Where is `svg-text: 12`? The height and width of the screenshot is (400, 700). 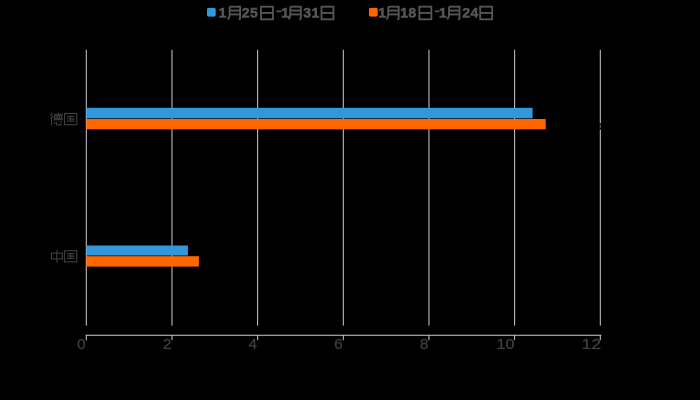 svg-text: 12 is located at coordinates (592, 345).